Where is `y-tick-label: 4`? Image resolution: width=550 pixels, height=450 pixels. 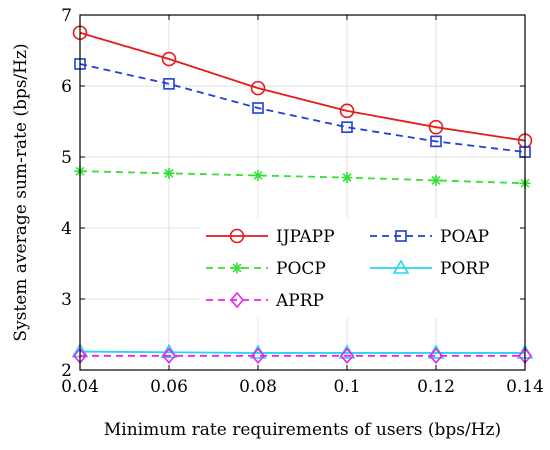
y-tick-label: 4 is located at coordinates (66, 229).